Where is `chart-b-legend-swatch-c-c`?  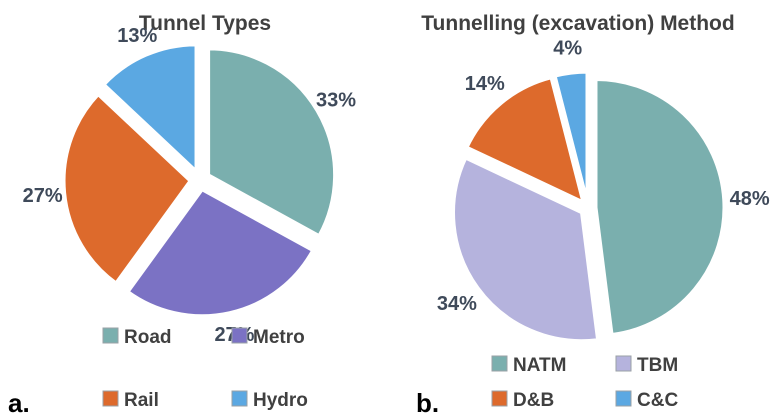
chart-b-legend-swatch-c-c is located at coordinates (623, 398).